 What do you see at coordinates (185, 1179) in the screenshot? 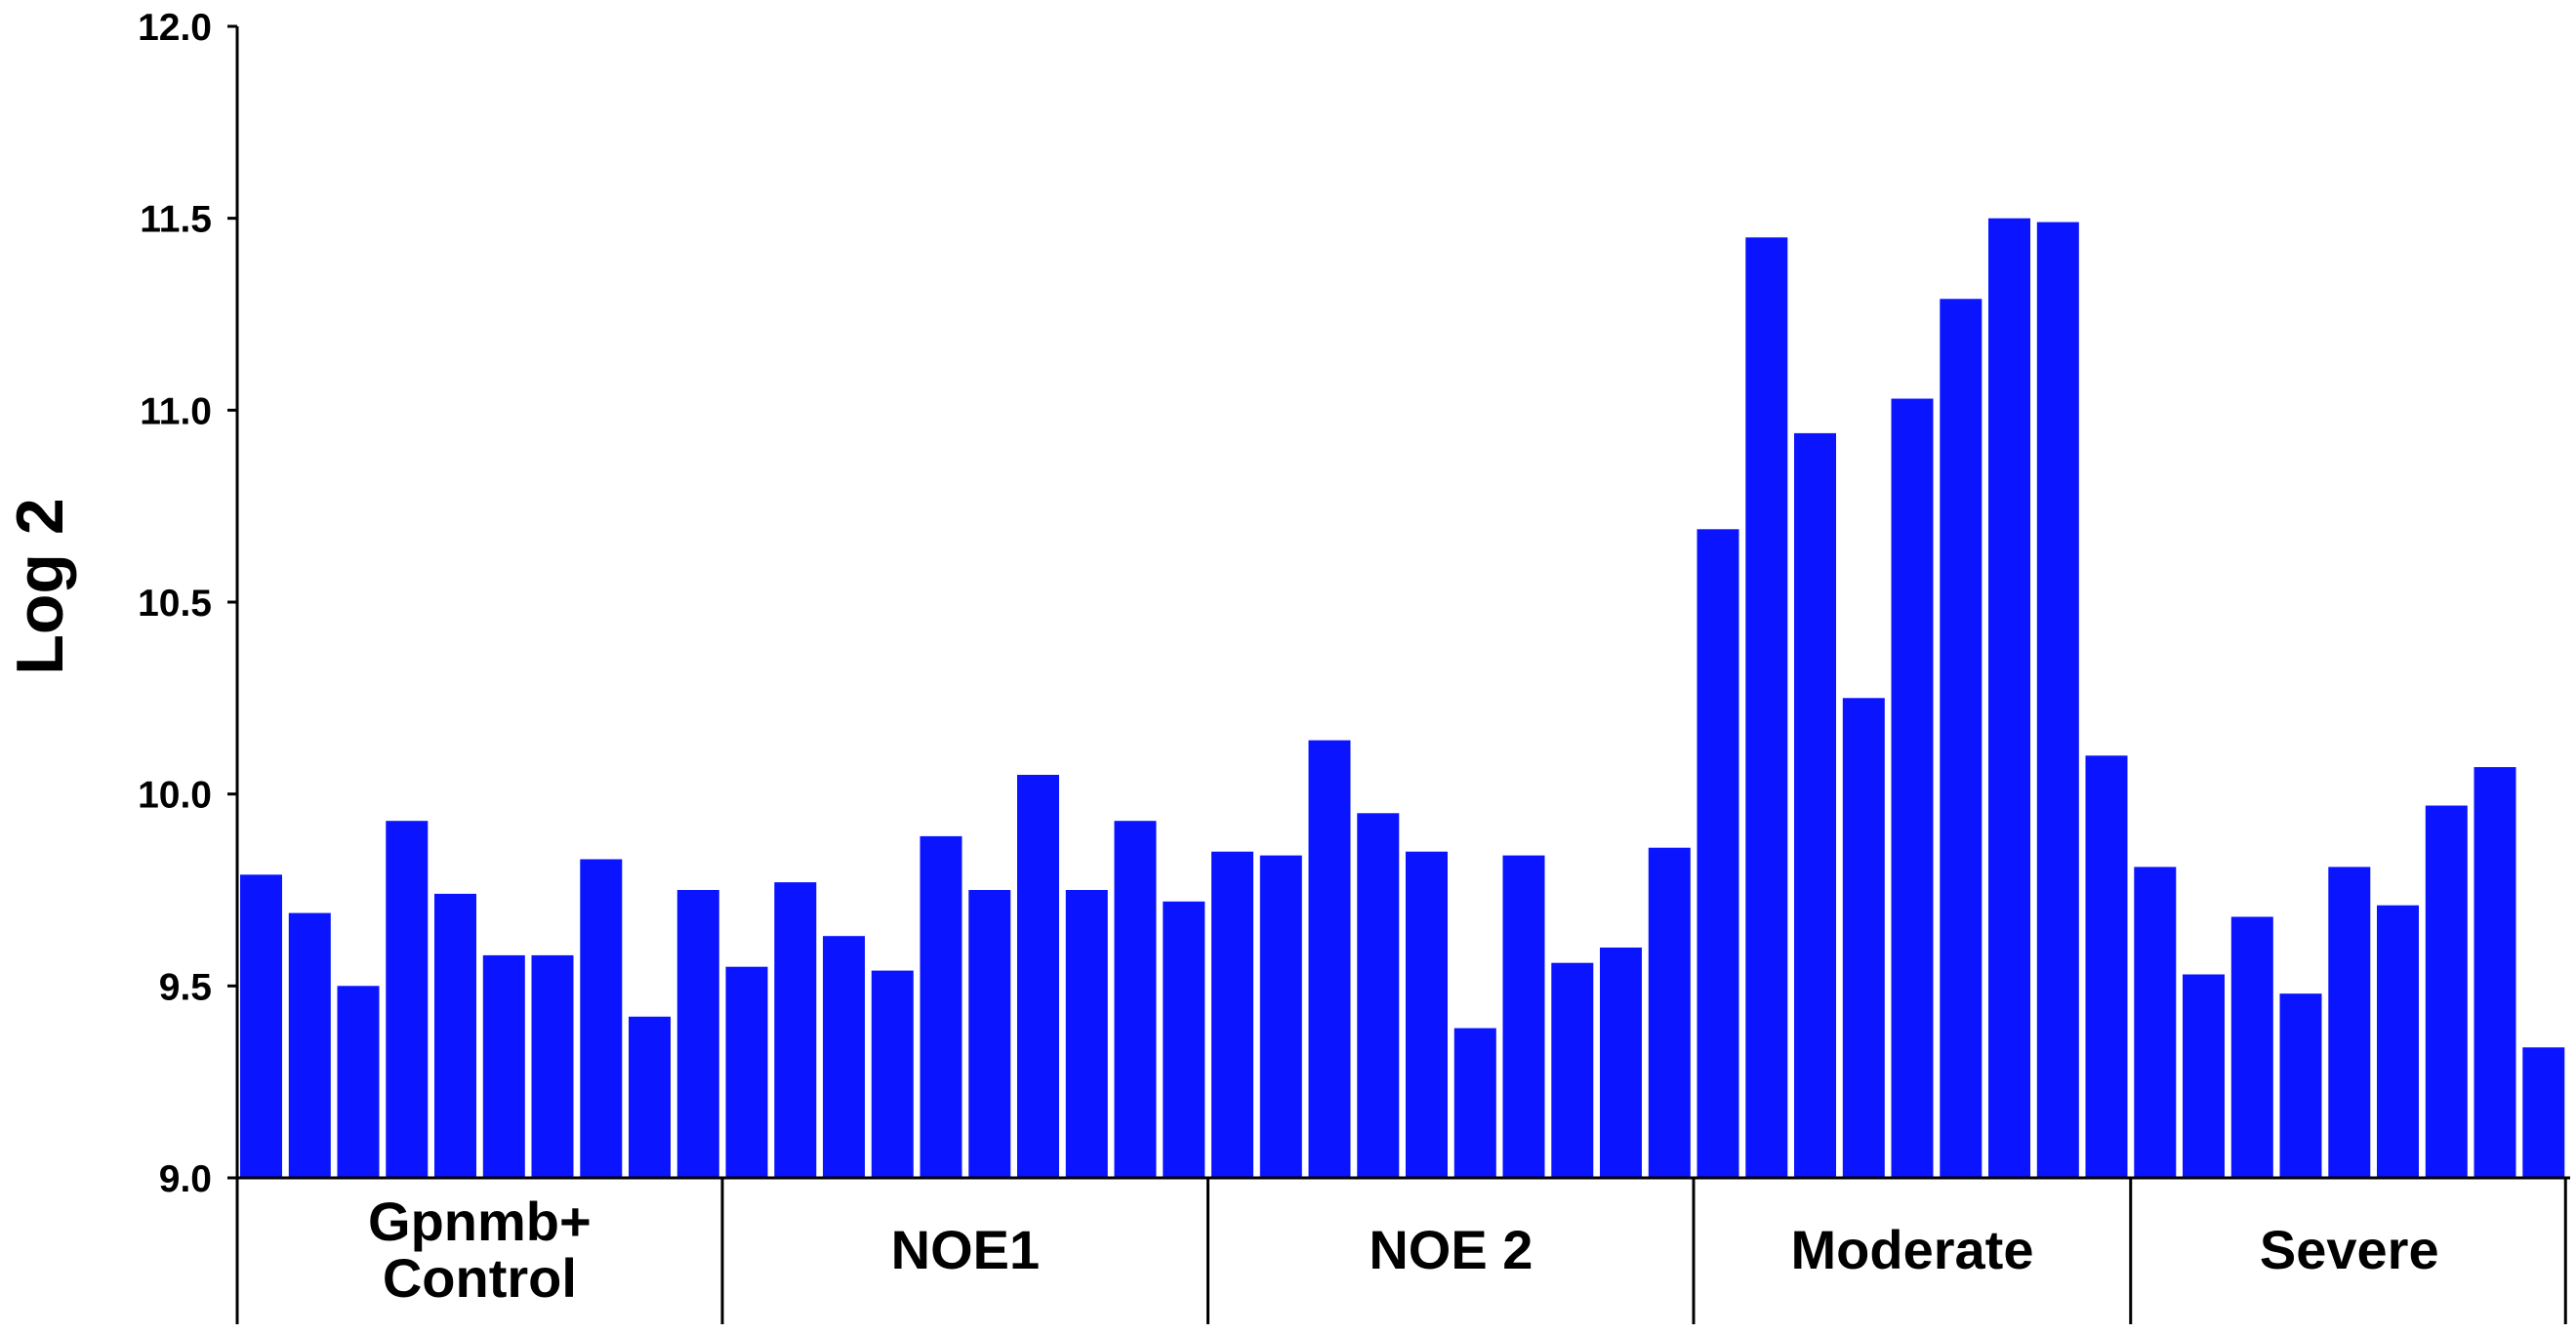
I see `y-tick-label: 9.0` at bounding box center [185, 1179].